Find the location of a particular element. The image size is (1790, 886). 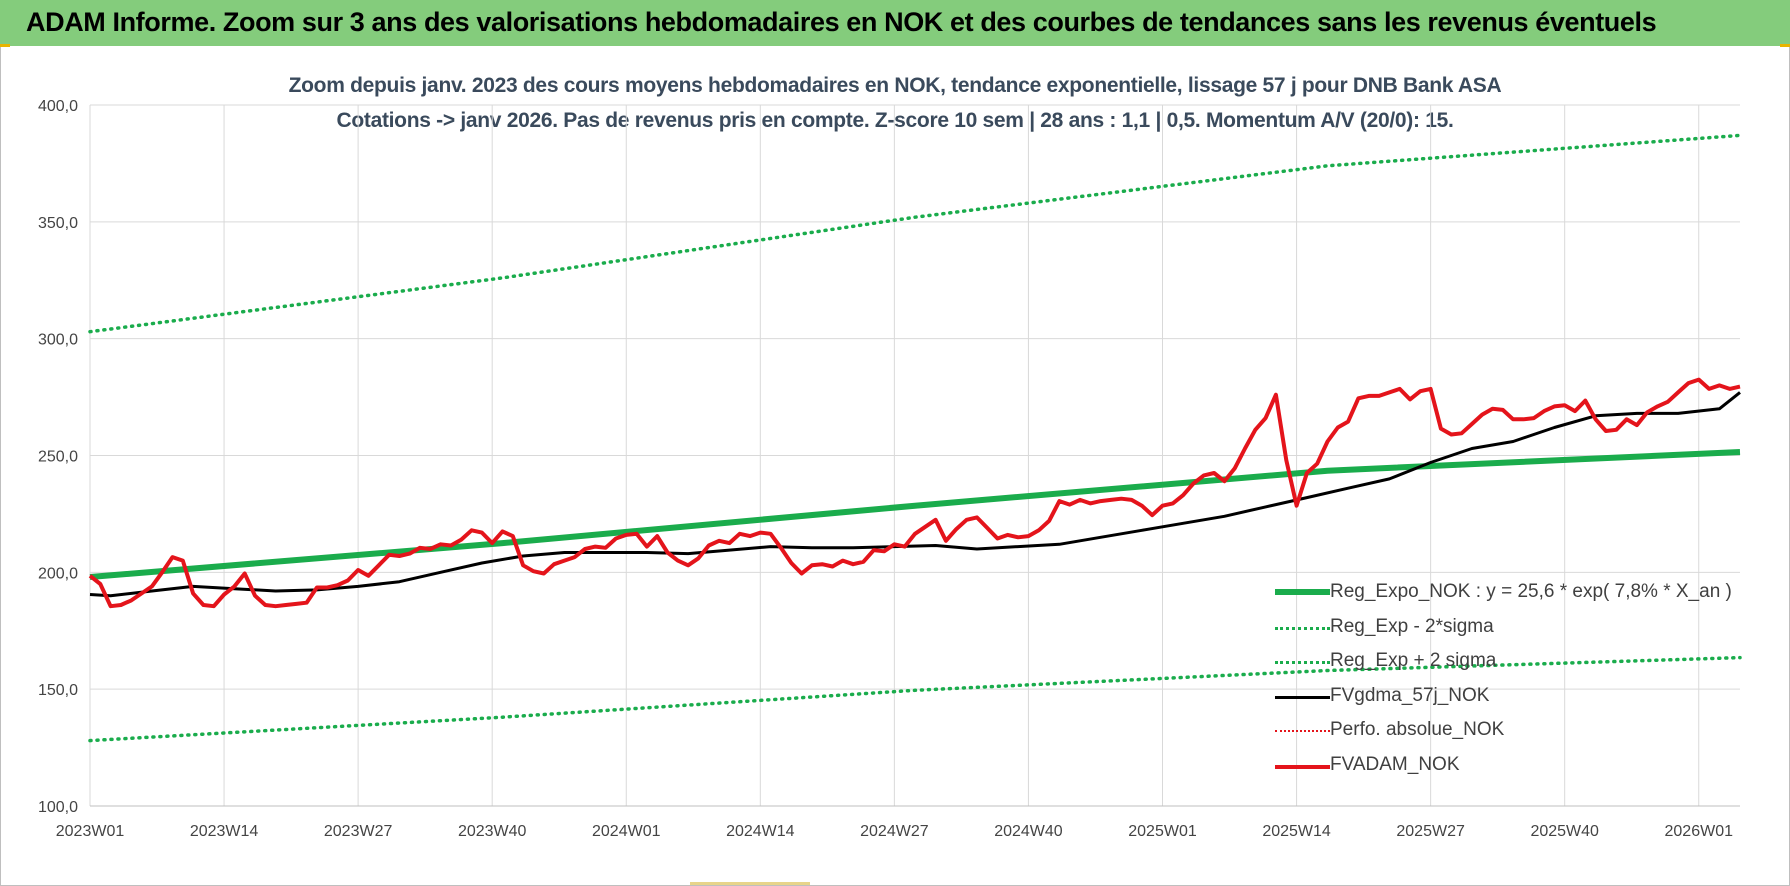

legend-swatch-reg-exp-plus is located at coordinates (1302, 662).